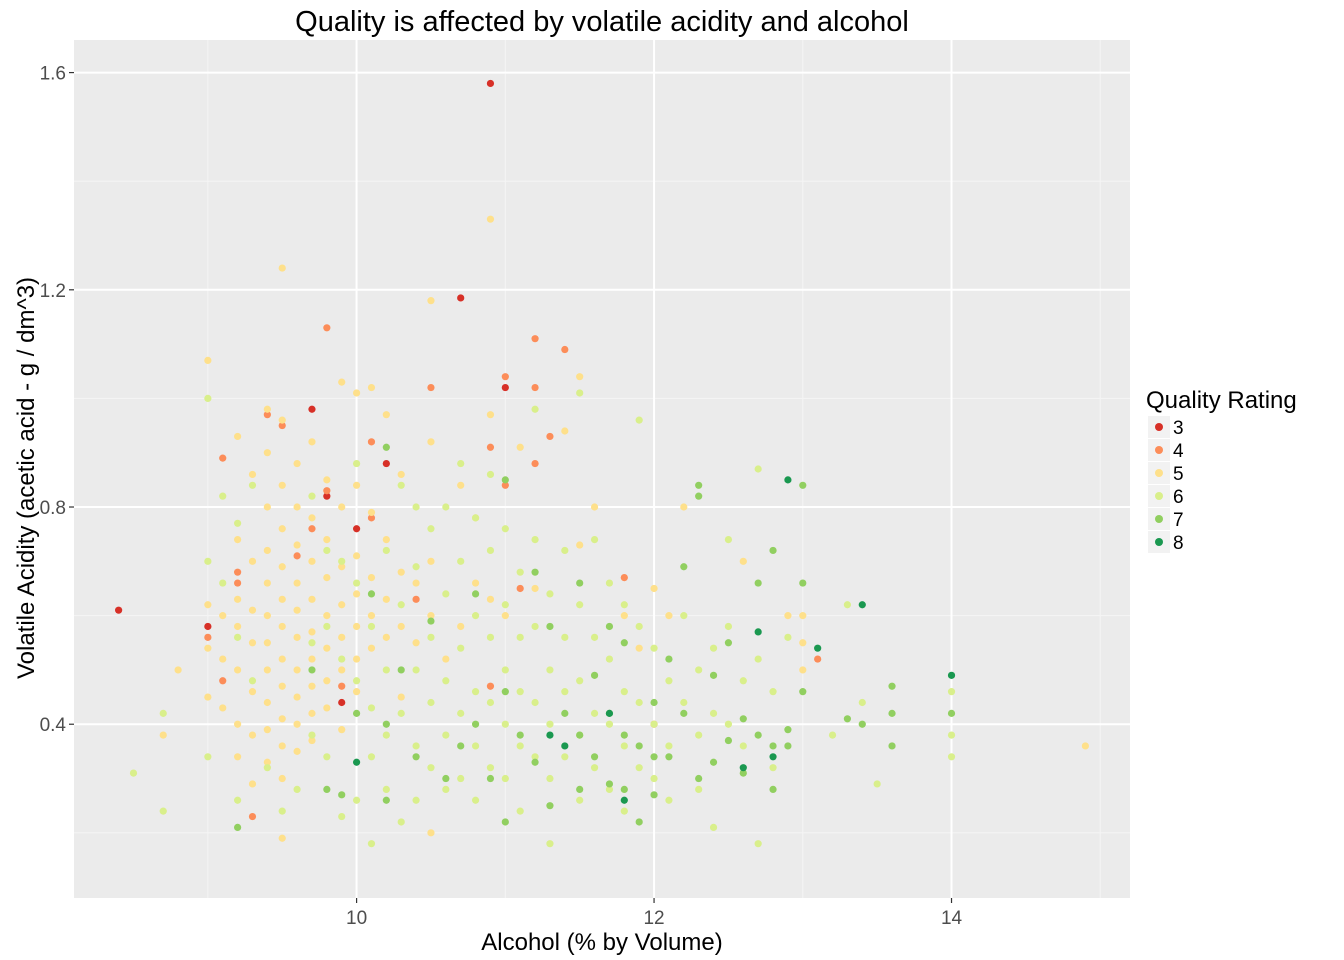 This screenshot has height=960, width=1344. Describe the element at coordinates (601, 942) in the screenshot. I see `x-axis-label: Alcohol (% by Volume)` at that location.